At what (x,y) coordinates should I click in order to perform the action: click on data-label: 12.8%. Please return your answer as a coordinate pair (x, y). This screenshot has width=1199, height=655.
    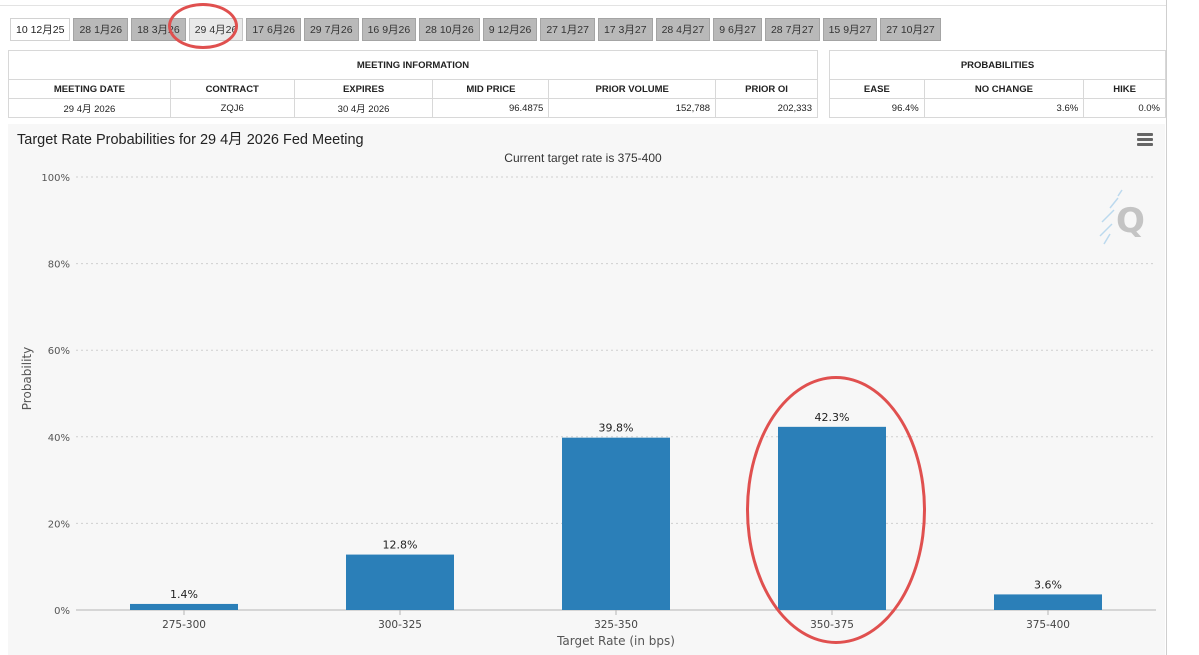
    Looking at the image, I should click on (400, 545).